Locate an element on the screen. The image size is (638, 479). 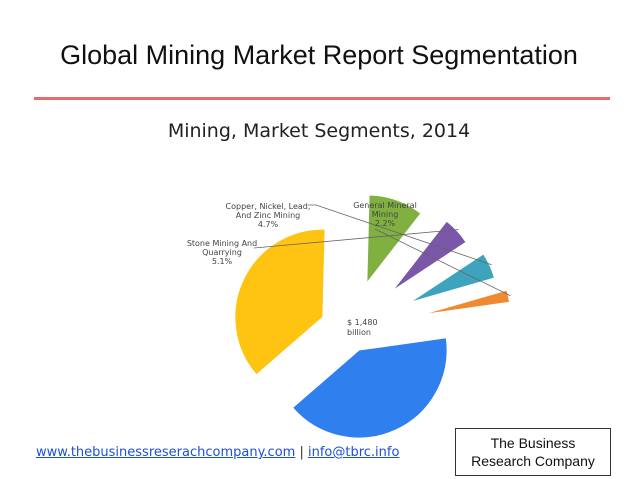
center-total-label: $ 1,480 billion is located at coordinates (363, 327).